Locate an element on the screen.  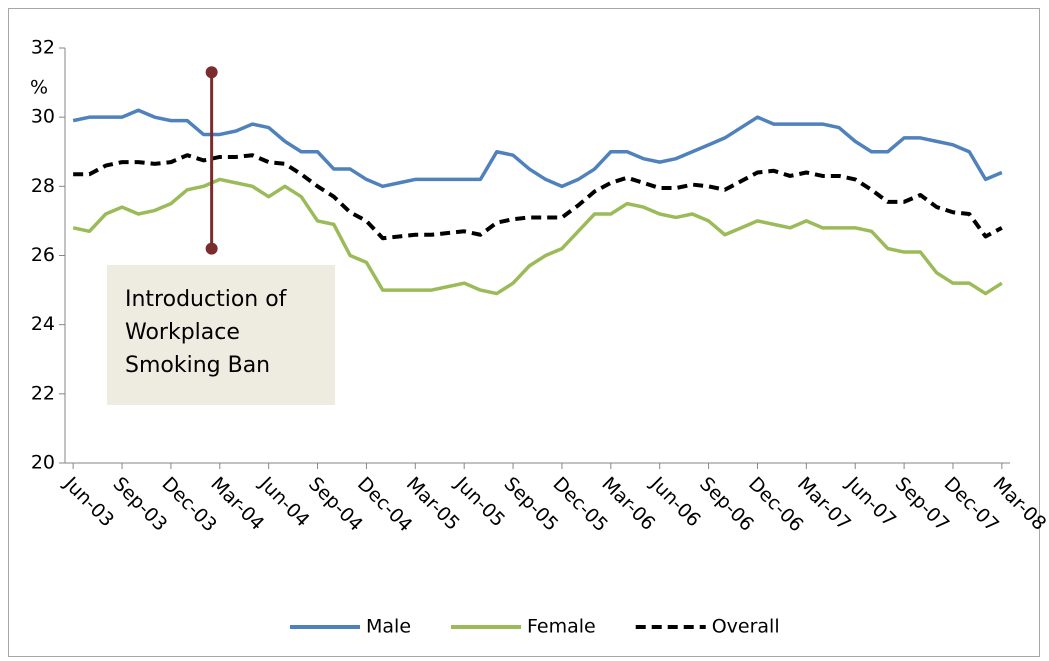
y-tick-label: 28 is located at coordinates (43, 186).